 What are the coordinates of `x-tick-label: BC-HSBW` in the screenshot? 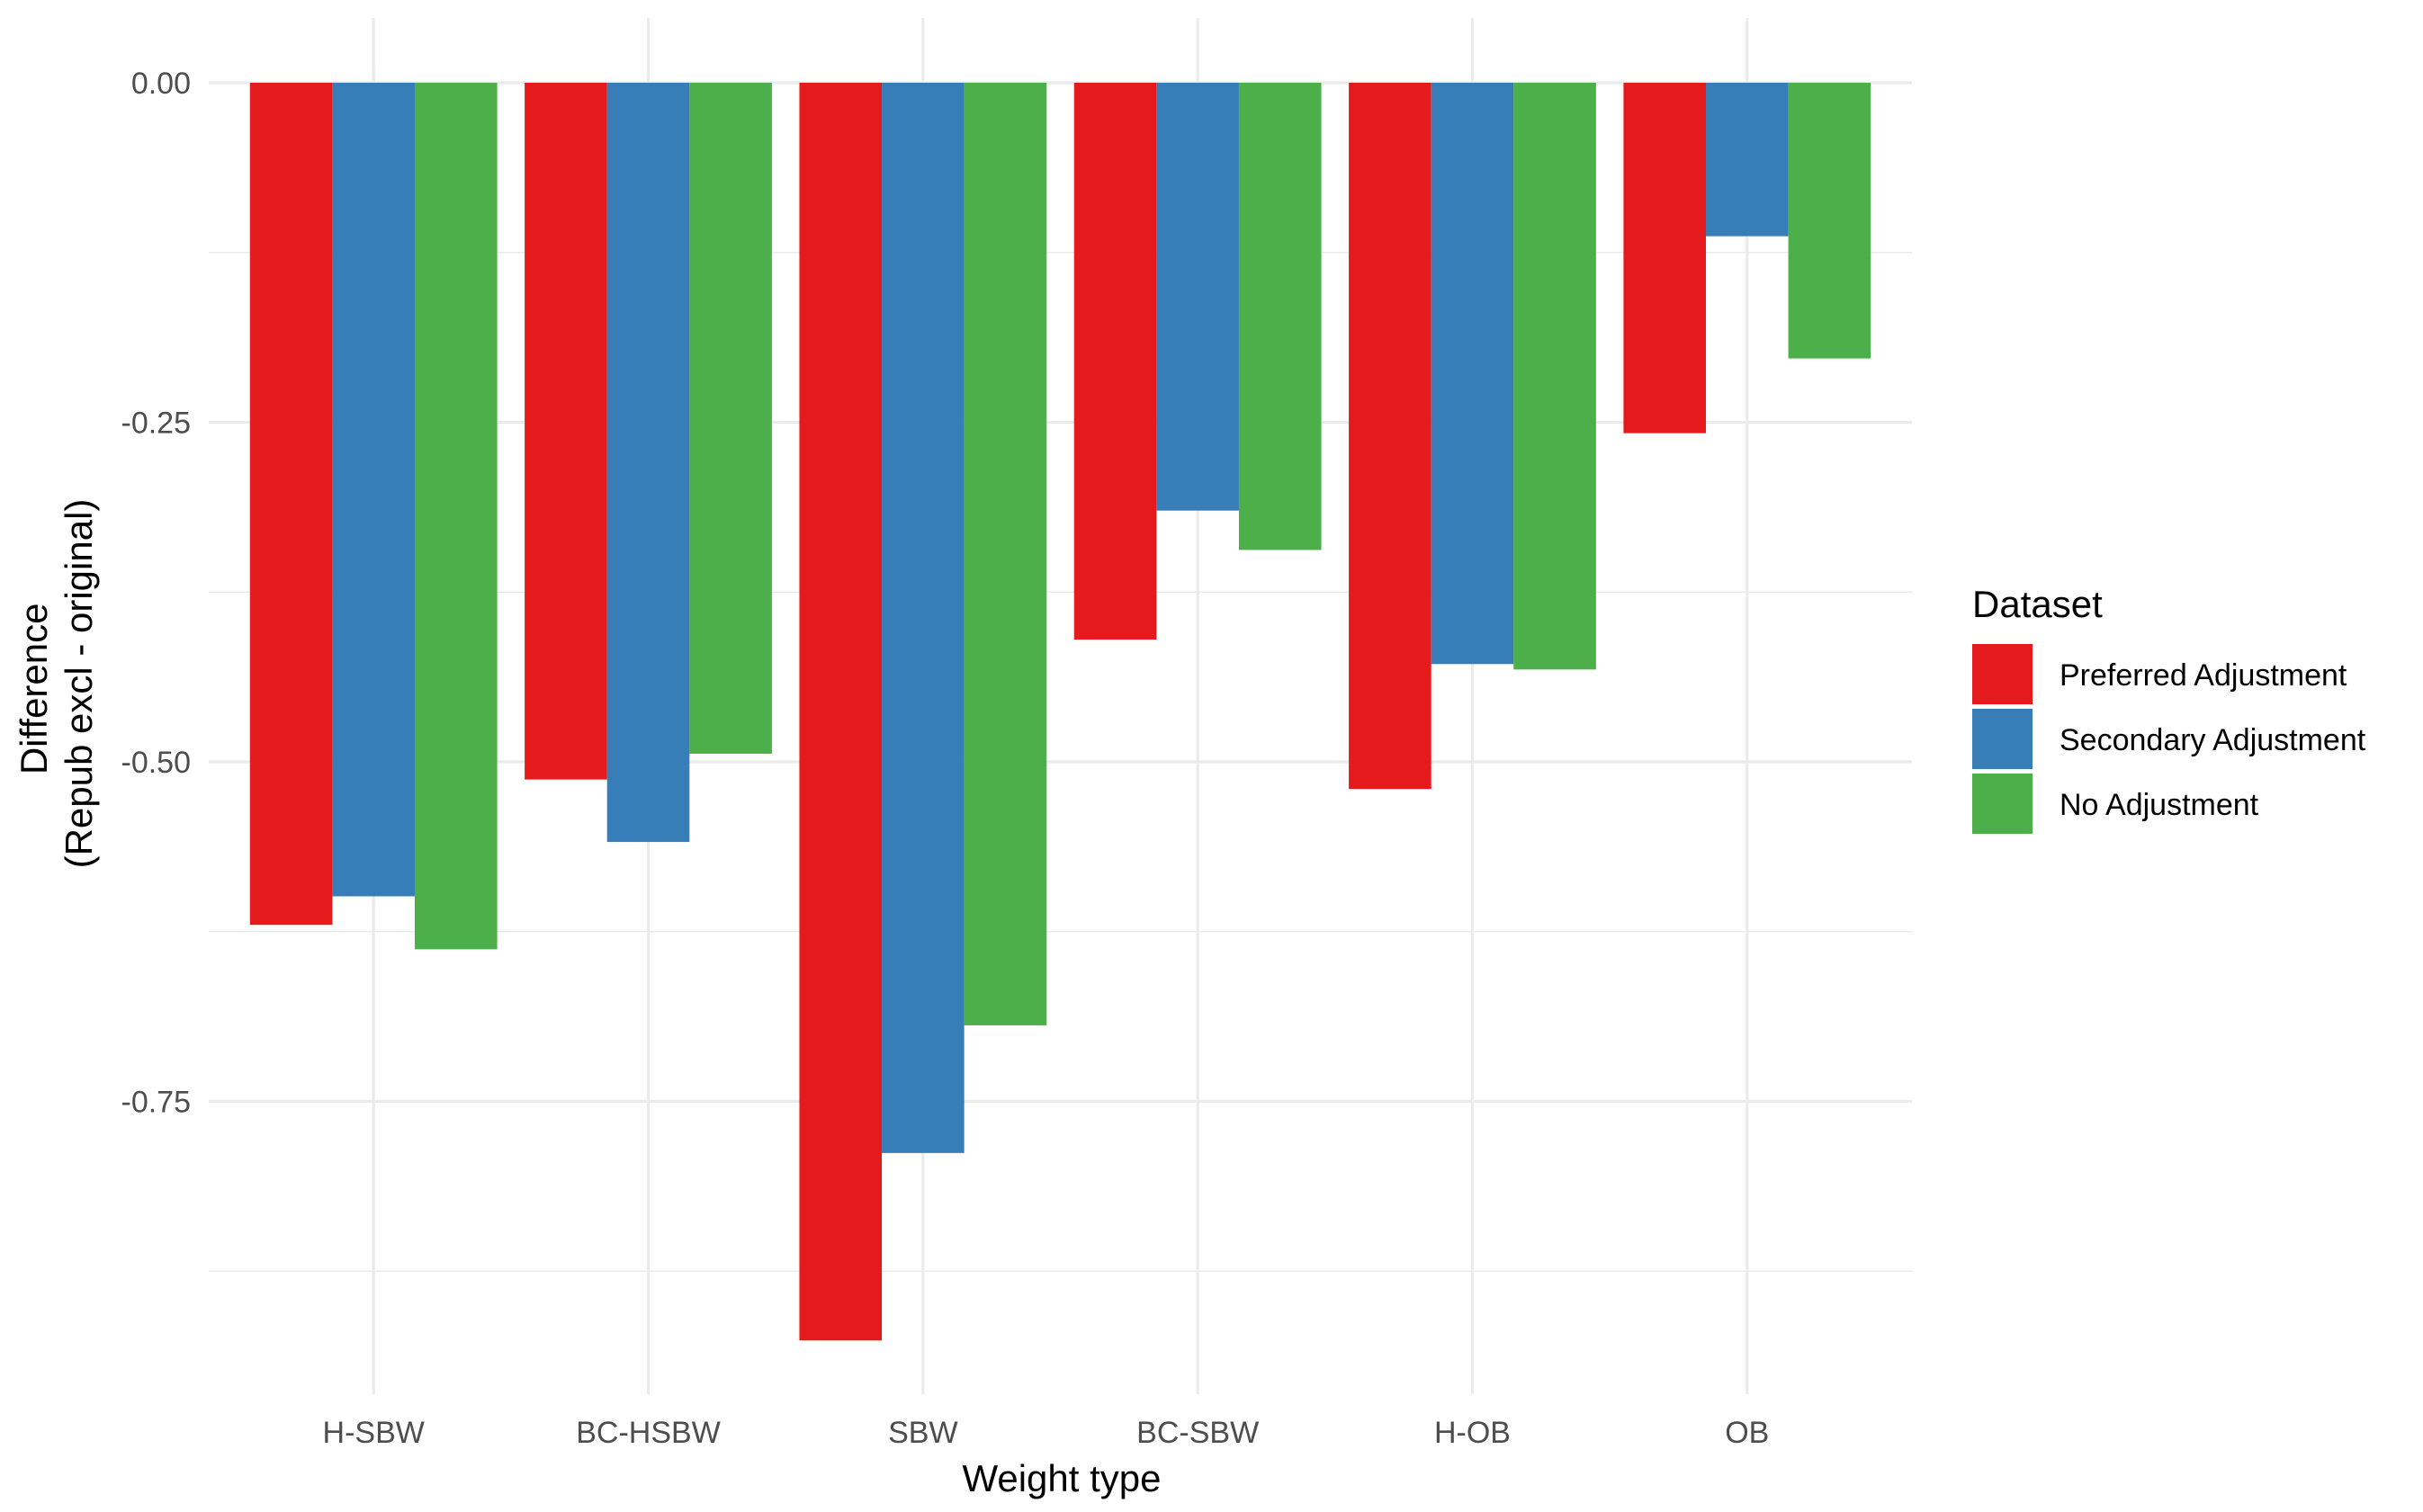 It's located at (649, 1433).